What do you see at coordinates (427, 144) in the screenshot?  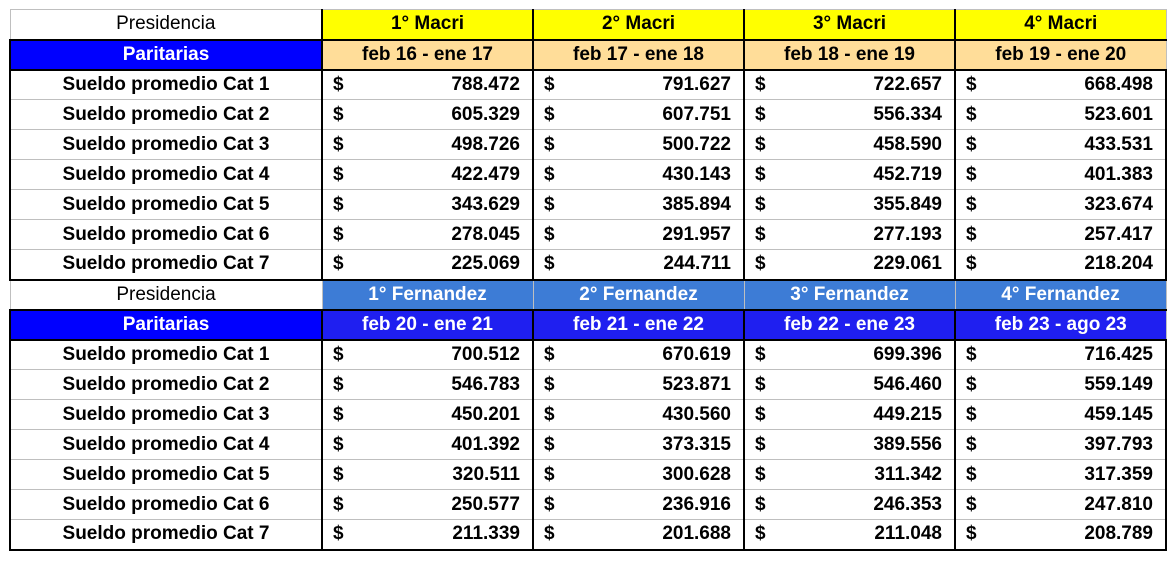 I see `salary-cell: $498.726` at bounding box center [427, 144].